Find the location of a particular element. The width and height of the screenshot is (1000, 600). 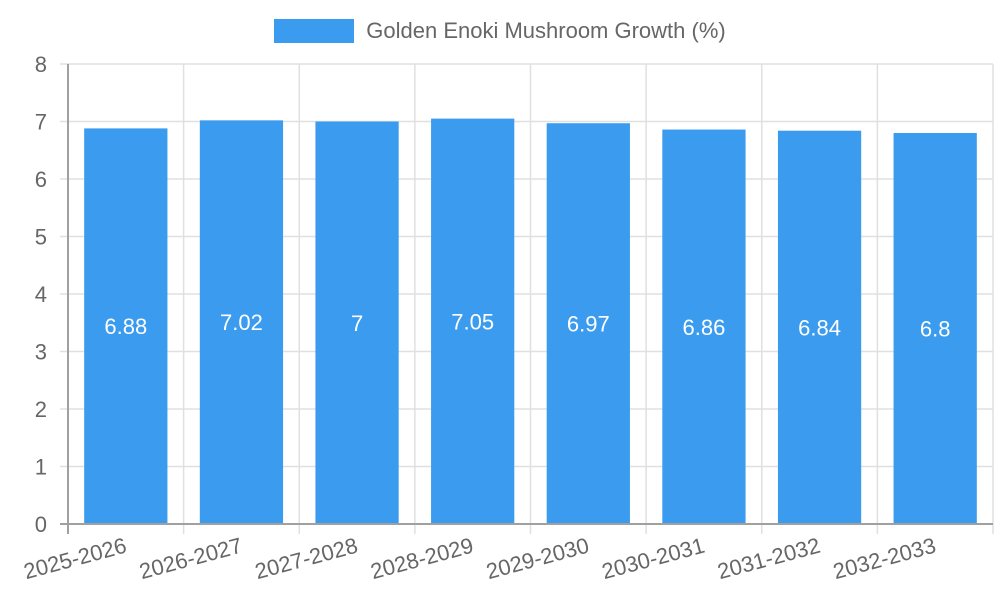

y-axis-ticks: 0 1 2 3 4 5 6 7 8 is located at coordinates (41, 294).